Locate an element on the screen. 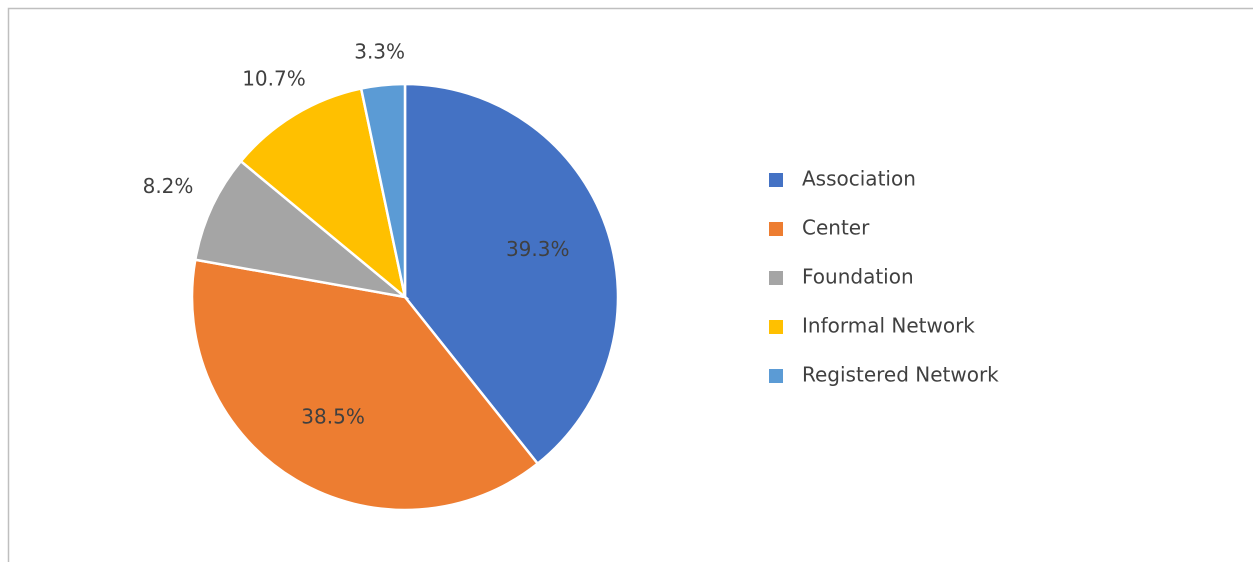 This screenshot has height=562, width=1253. legend-label: Center is located at coordinates (836, 228).